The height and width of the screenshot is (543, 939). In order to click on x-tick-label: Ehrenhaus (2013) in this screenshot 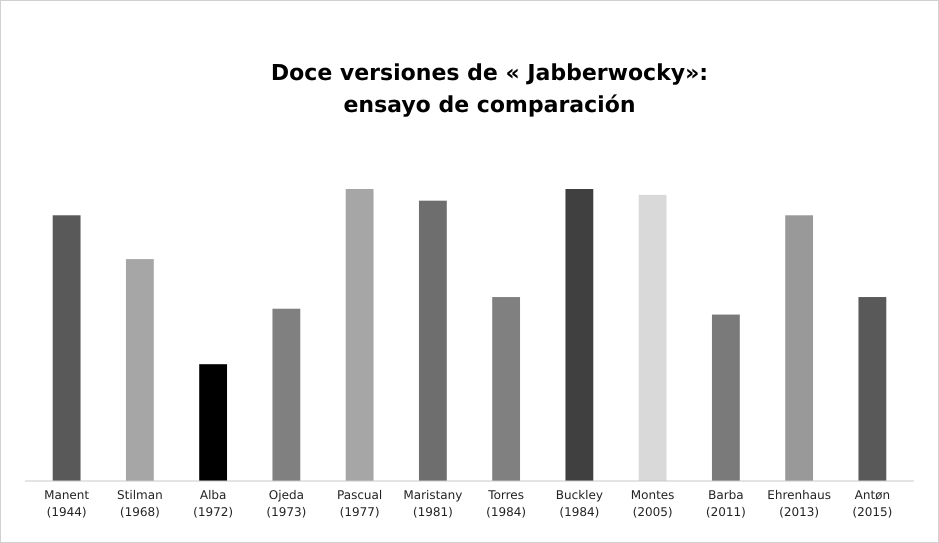, I will do `click(799, 503)`.